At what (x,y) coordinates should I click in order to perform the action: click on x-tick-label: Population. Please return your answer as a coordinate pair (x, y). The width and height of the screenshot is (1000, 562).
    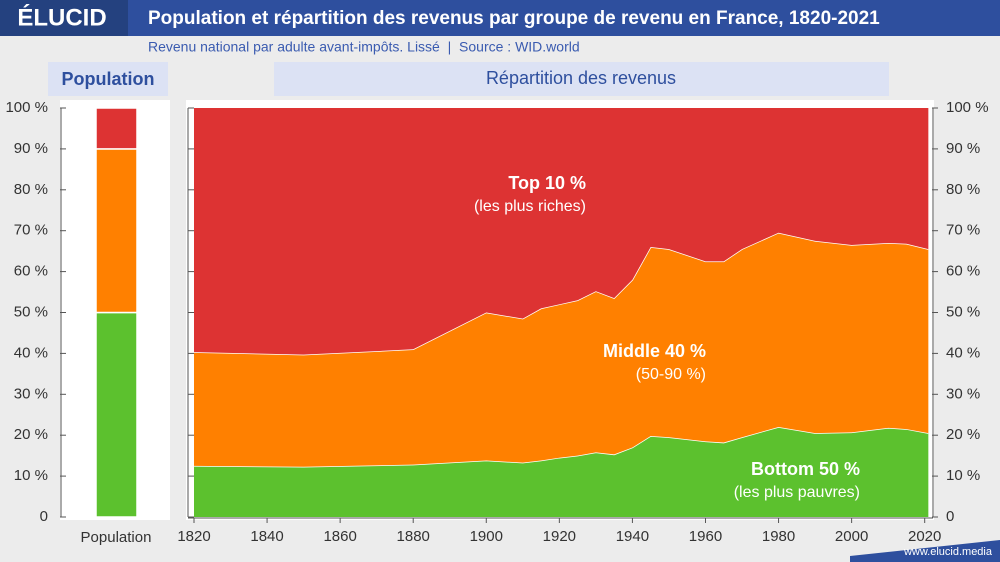
    Looking at the image, I should click on (116, 537).